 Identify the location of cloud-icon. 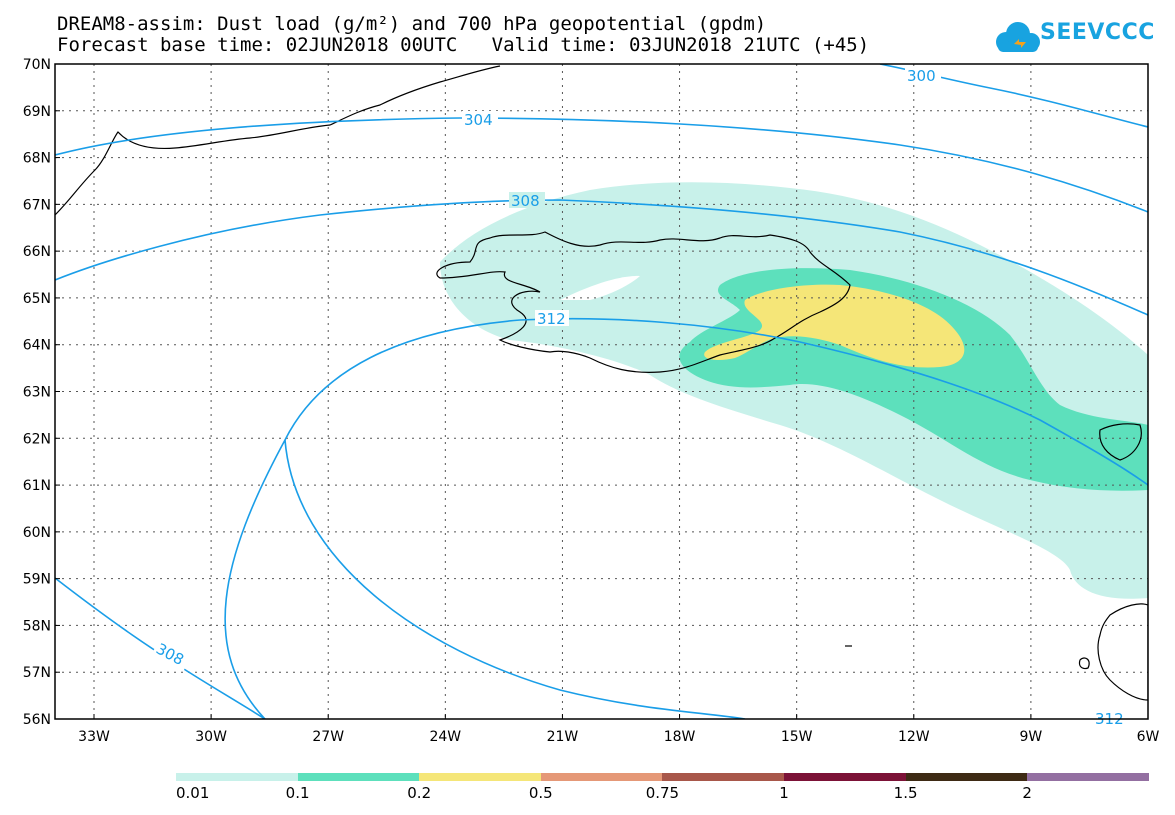
(1018, 37).